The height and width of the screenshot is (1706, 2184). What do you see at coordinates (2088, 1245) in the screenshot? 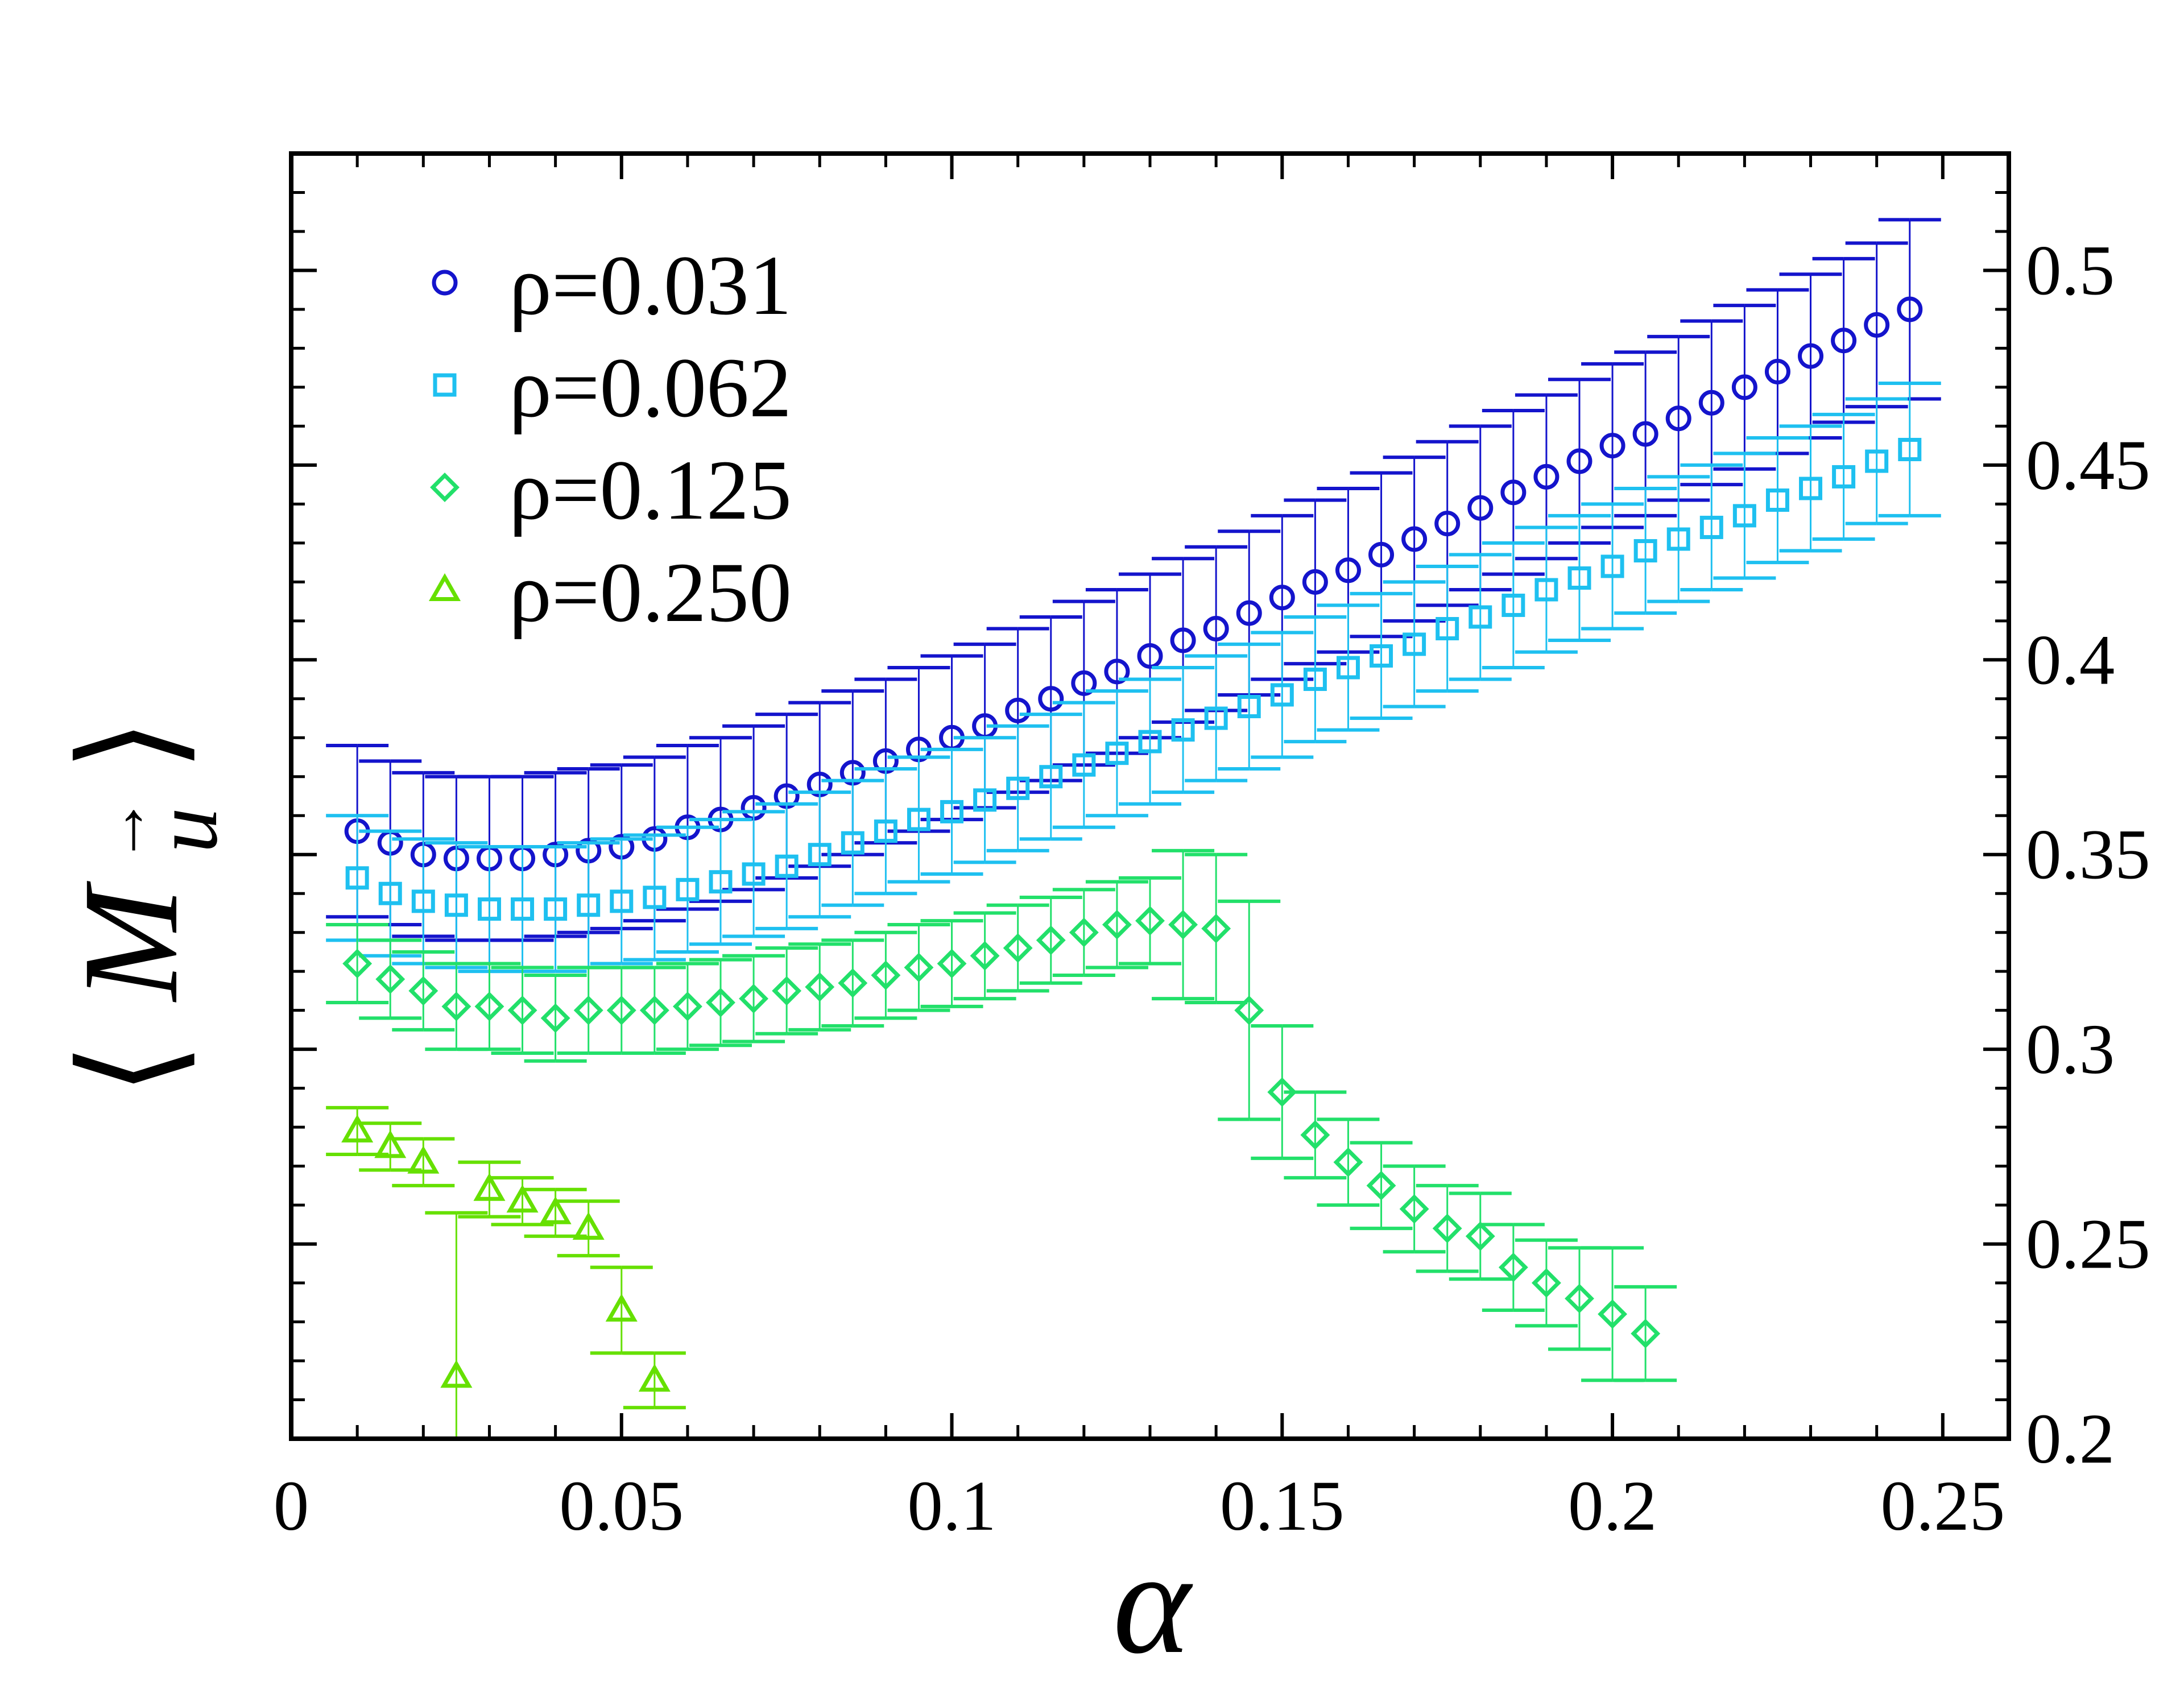
I see `y-tick-label: 0.25` at bounding box center [2088, 1245].